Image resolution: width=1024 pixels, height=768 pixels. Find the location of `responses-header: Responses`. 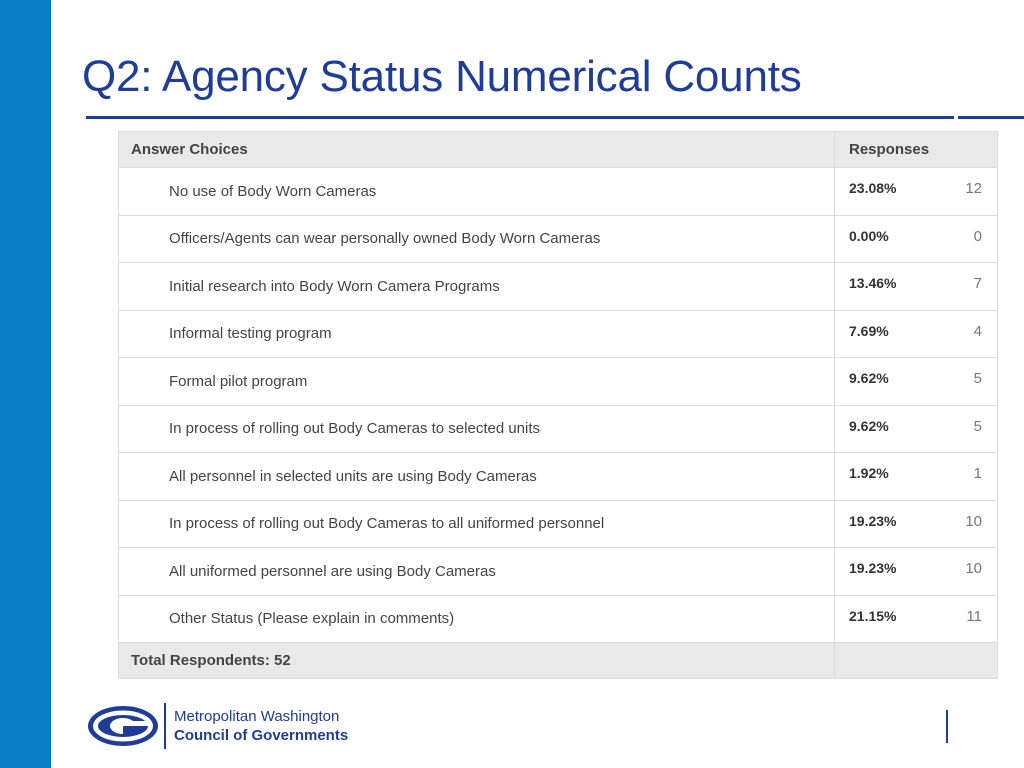

responses-header: Responses is located at coordinates (916, 149).